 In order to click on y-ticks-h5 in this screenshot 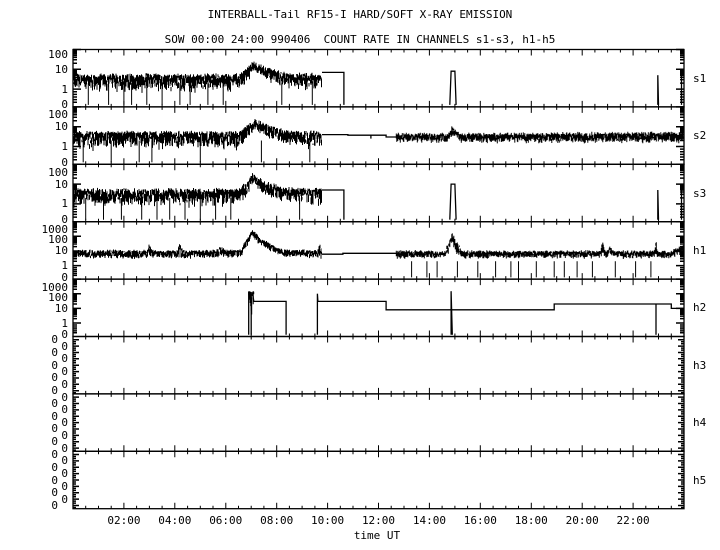, I will do `click(378, 481)`.